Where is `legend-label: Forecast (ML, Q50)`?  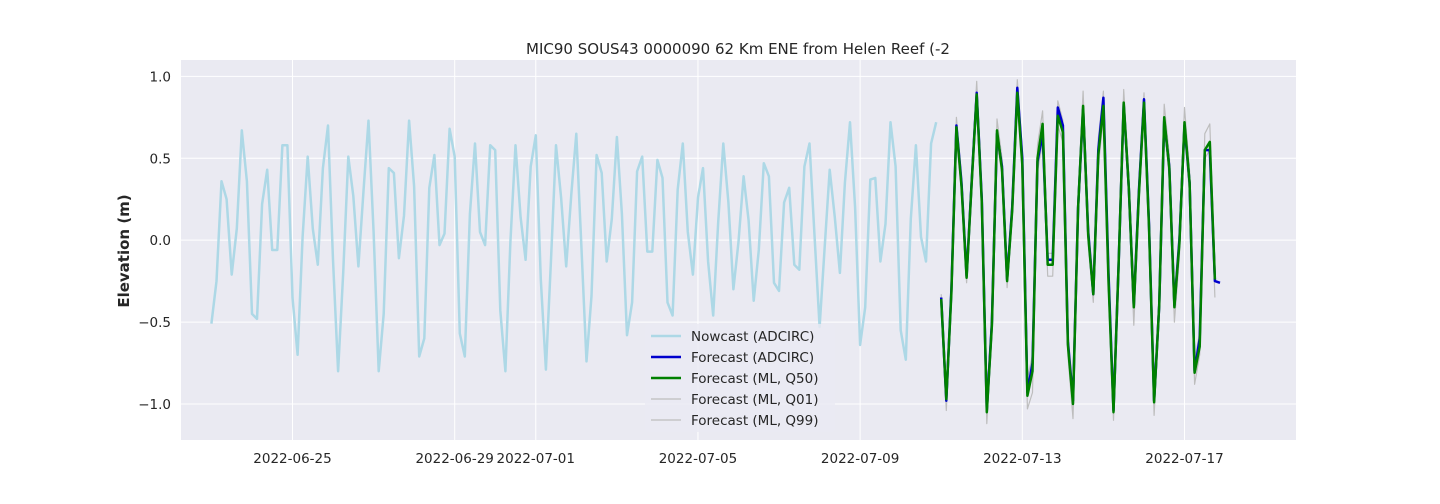 legend-label: Forecast (ML, Q50) is located at coordinates (755, 379).